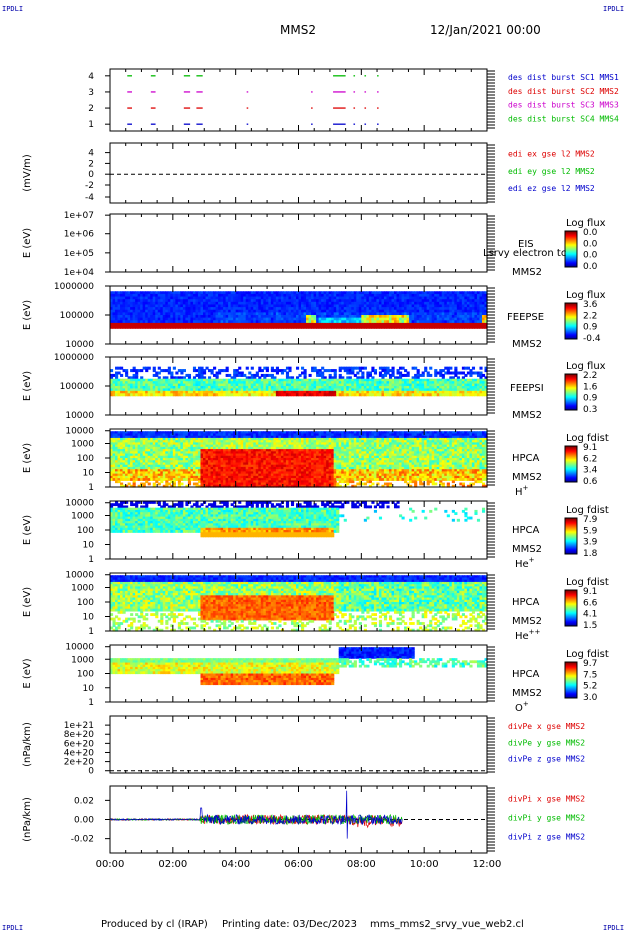 This screenshot has width=630, height=934. What do you see at coordinates (13, 928) in the screenshot?
I see `corner-label-bottom-left: IPDLI` at bounding box center [13, 928].